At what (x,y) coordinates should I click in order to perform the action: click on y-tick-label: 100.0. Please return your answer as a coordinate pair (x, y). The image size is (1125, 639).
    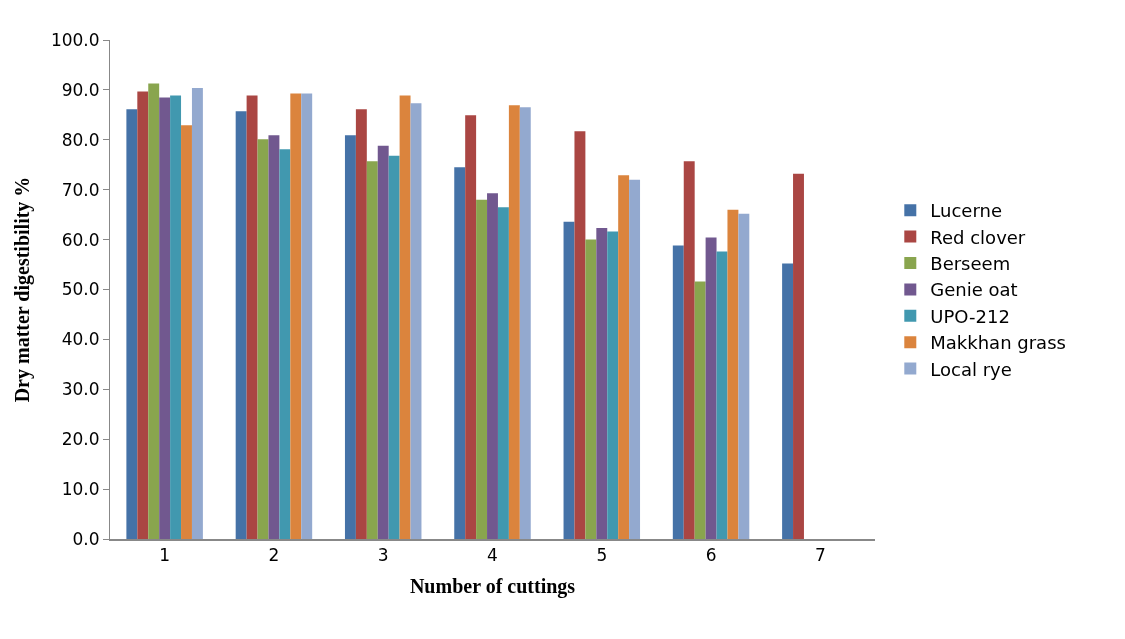
    Looking at the image, I should click on (75, 39).